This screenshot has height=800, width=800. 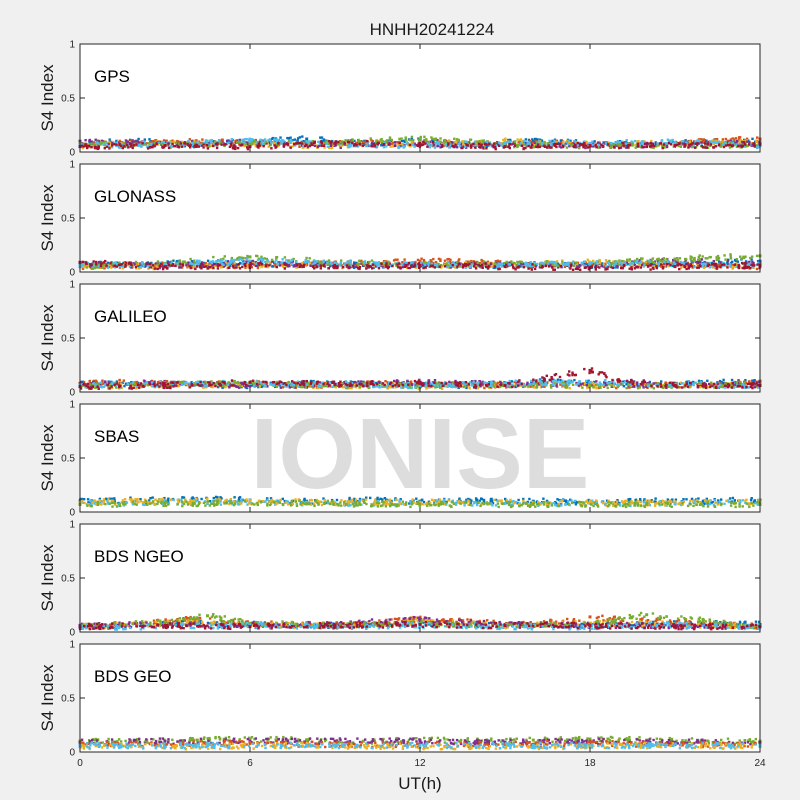 I want to click on panel-background, so click(x=420, y=218).